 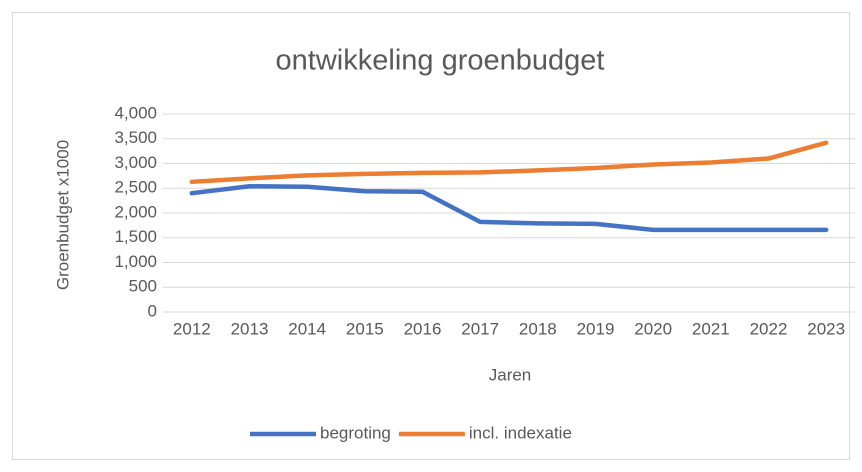 What do you see at coordinates (711, 328) in the screenshot?
I see `x-tick-label: 2021` at bounding box center [711, 328].